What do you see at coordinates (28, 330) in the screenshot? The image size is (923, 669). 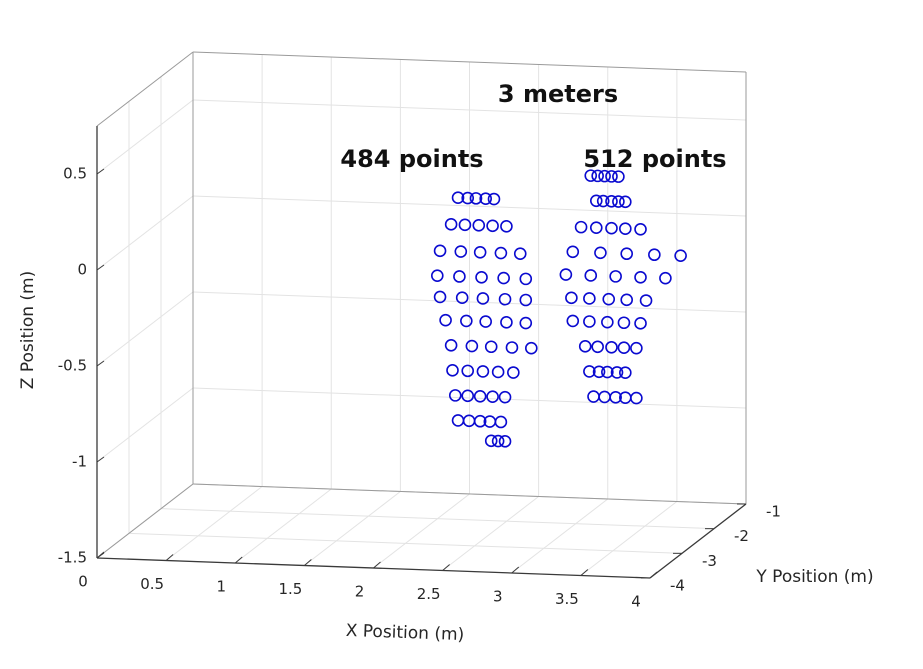 I see `z-axis-label: Z Position (m)` at bounding box center [28, 330].